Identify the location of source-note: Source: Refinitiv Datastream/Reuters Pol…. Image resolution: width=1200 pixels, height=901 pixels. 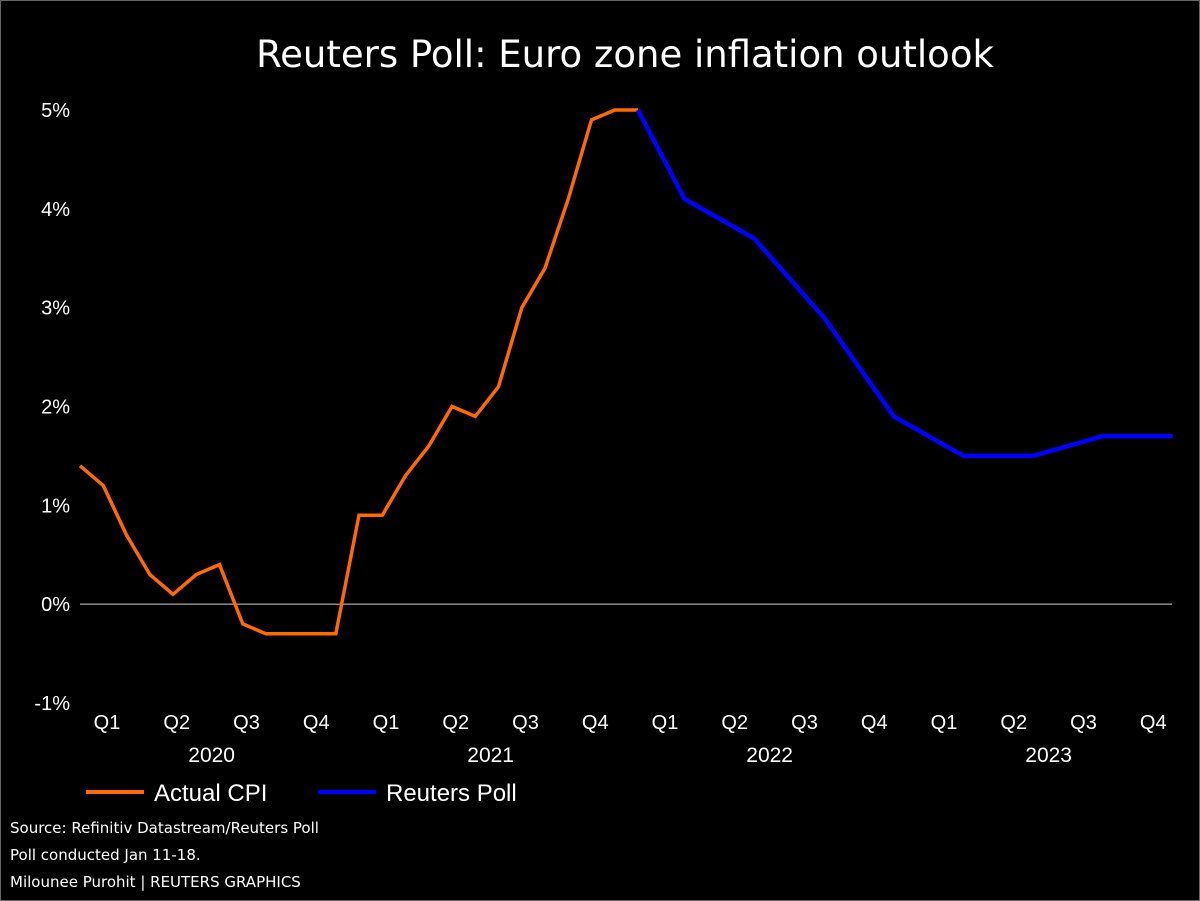
(164, 828).